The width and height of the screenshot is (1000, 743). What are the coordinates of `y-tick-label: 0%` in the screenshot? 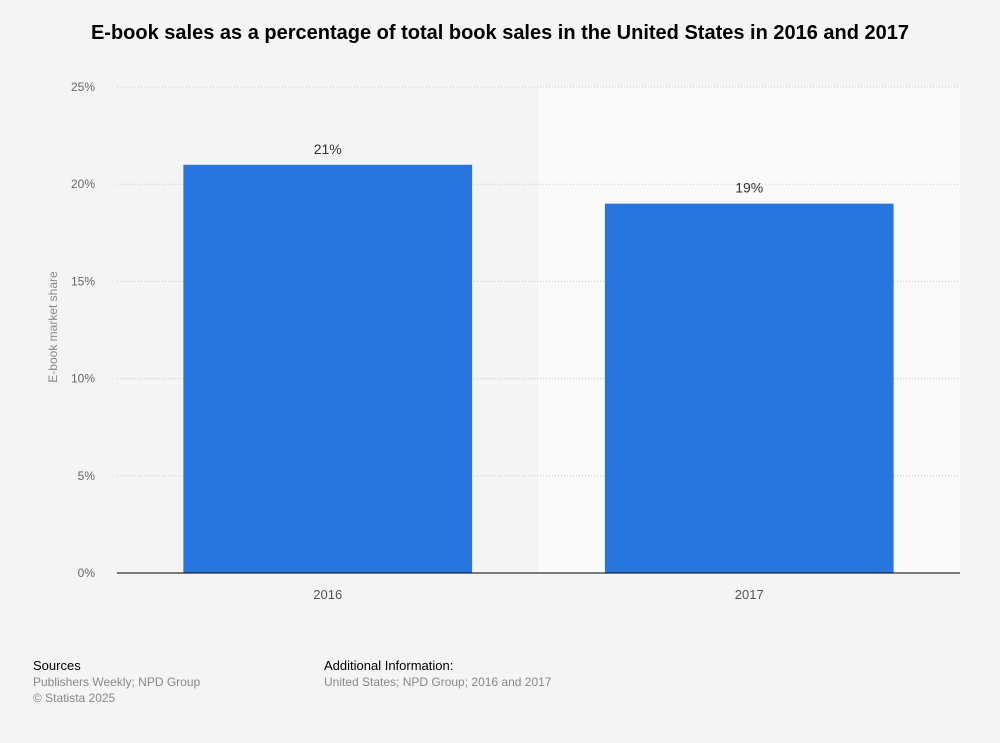 It's located at (87, 573).